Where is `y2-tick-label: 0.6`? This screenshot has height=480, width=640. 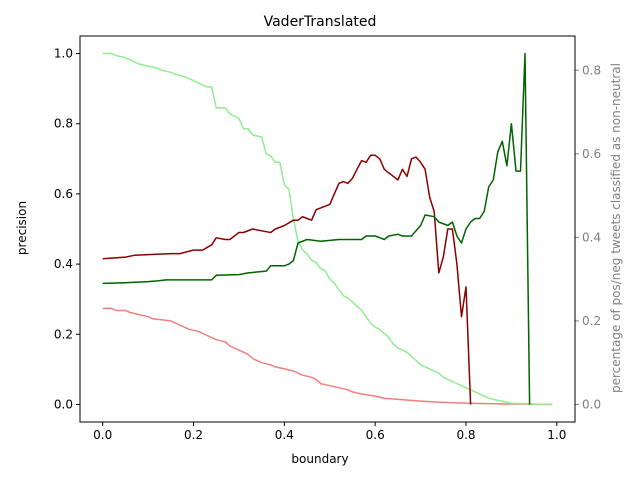 y2-tick-label: 0.6 is located at coordinates (591, 154).